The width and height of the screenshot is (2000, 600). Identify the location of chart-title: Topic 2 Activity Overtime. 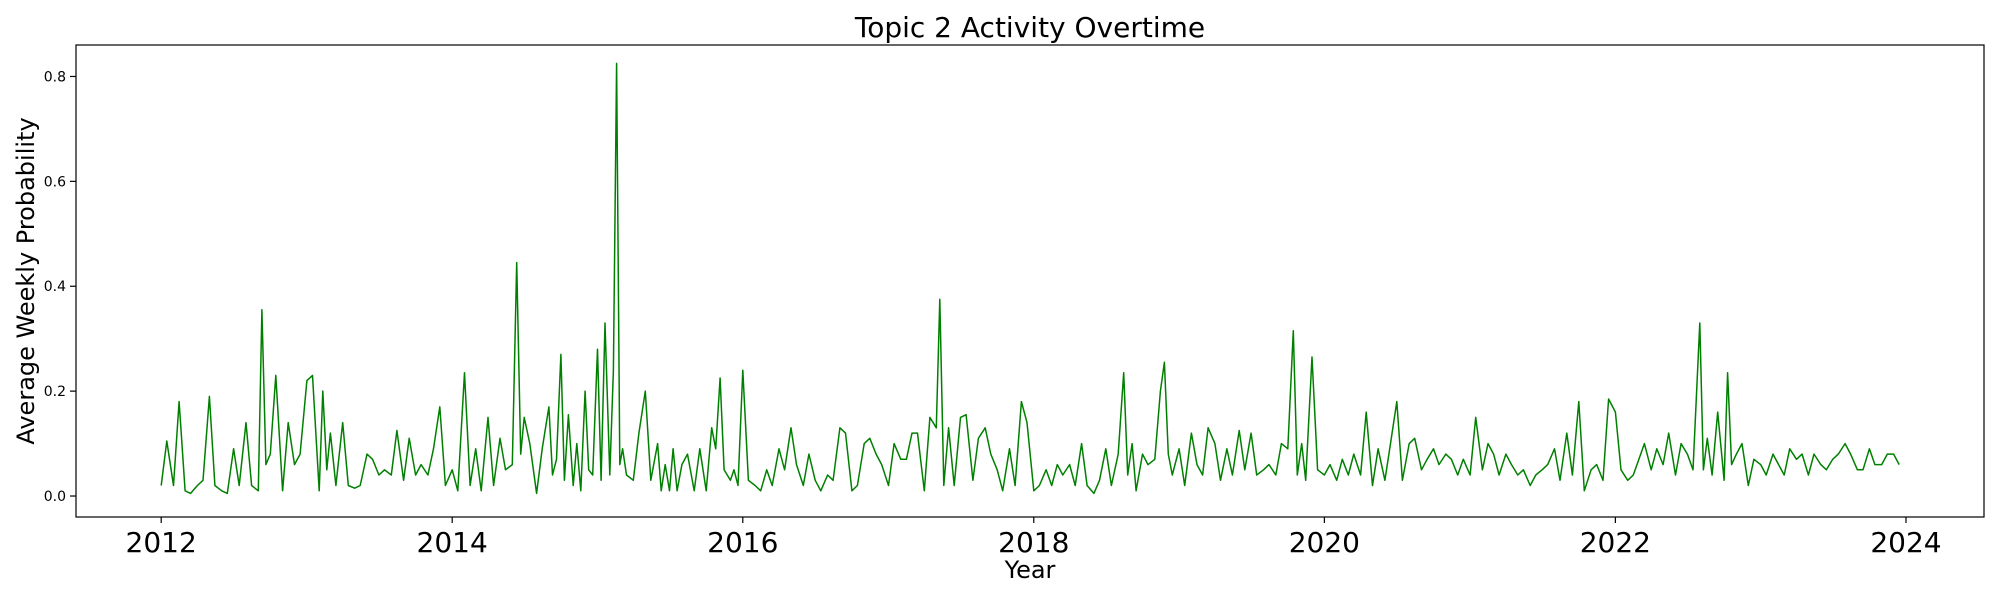
(1029, 27).